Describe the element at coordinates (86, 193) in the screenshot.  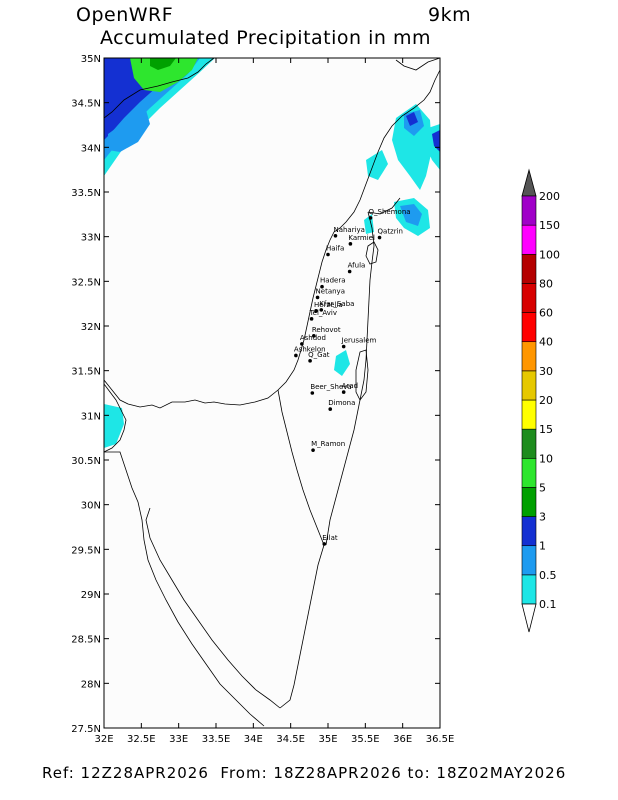
I see `lat-tick-label: 33.5N` at that location.